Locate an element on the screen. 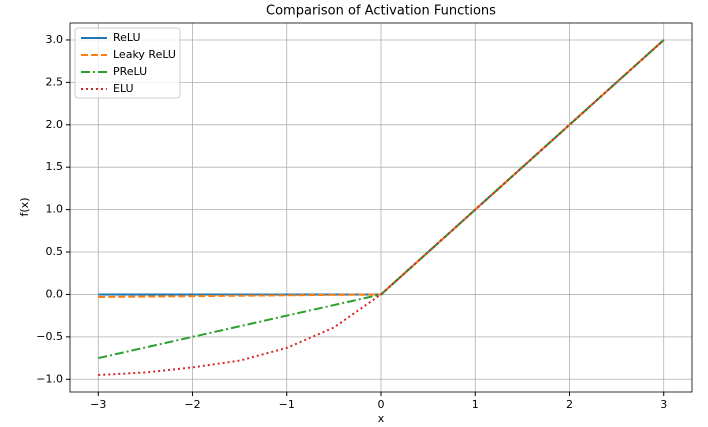 The height and width of the screenshot is (427, 708). y-tick-label: 2.5 is located at coordinates (55, 81).